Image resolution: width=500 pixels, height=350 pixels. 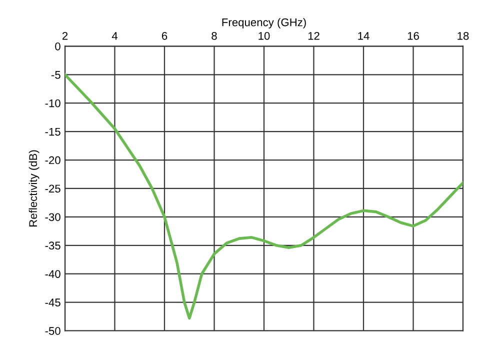 I want to click on y-tick-label: -45, so click(x=52, y=302).